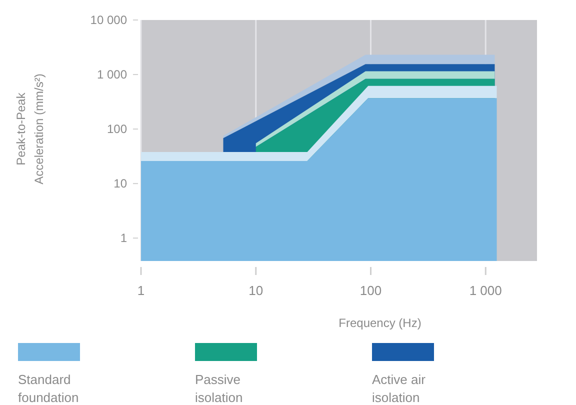 The width and height of the screenshot is (576, 405). Describe the element at coordinates (371, 290) in the screenshot. I see `x-tick-label: 100` at that location.